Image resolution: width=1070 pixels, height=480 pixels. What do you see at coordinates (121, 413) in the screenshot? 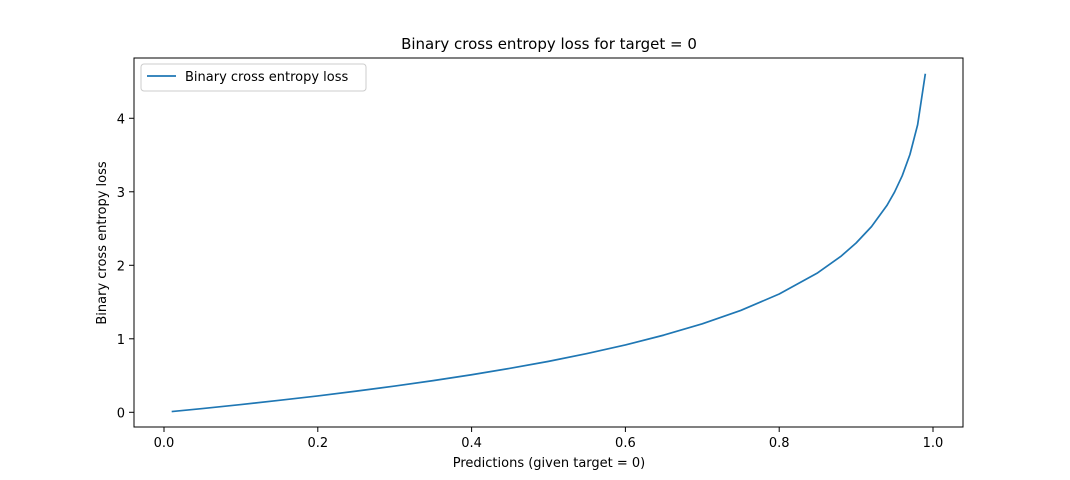
I see `y-tick-label: 0` at bounding box center [121, 413].